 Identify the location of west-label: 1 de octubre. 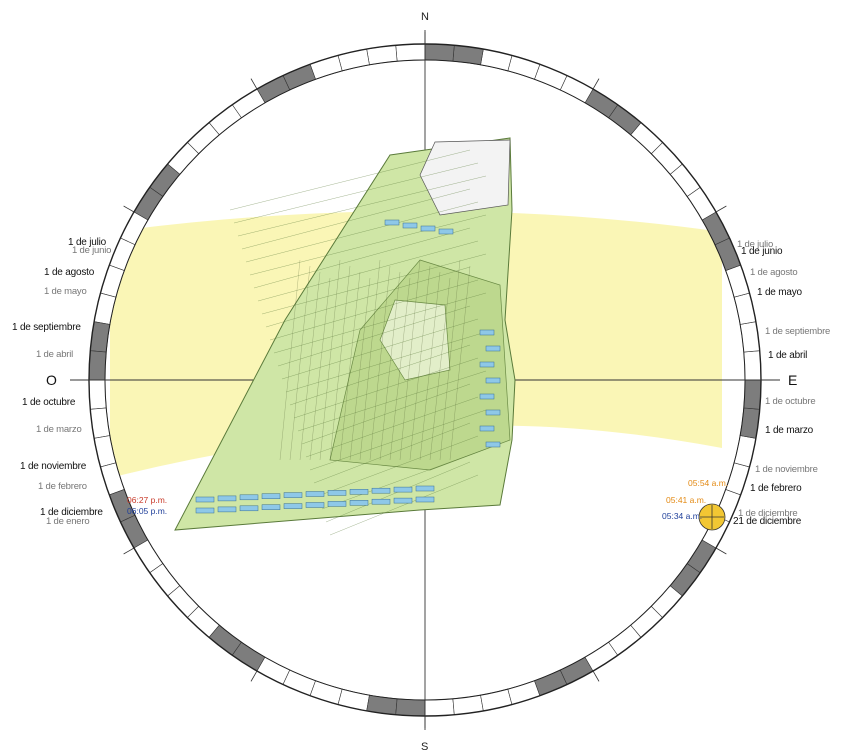
(49, 402).